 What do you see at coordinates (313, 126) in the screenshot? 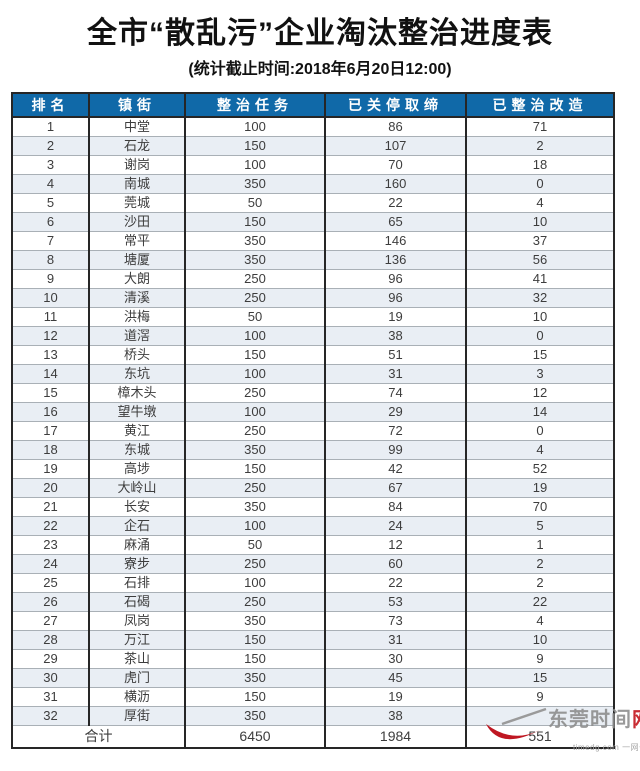
I see `table-row: 1 中堂 100 86 71` at bounding box center [313, 126].